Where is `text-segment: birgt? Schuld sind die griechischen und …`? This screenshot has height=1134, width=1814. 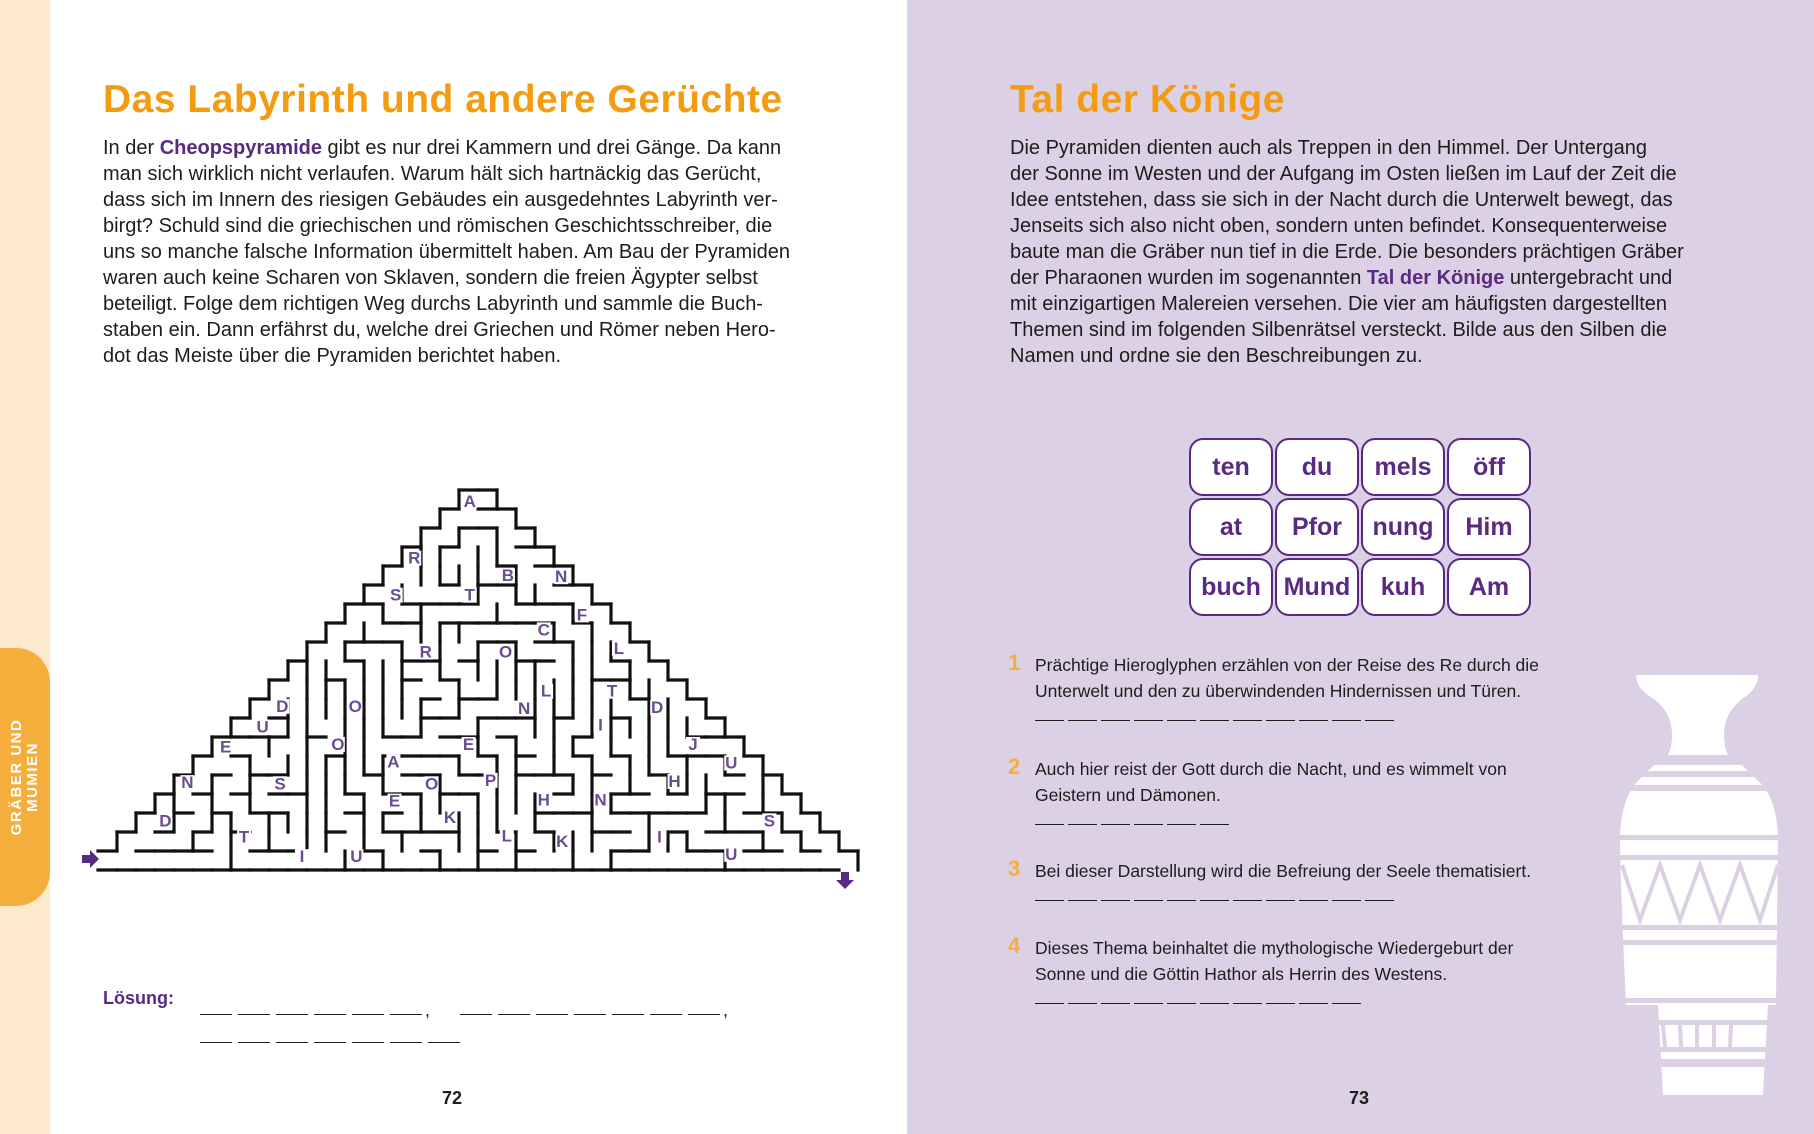 text-segment: birgt? Schuld sind die griechischen und … is located at coordinates (438, 226).